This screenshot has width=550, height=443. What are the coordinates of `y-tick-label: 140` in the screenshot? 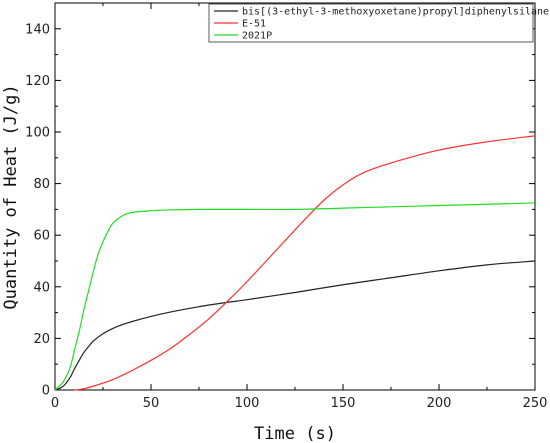 It's located at (37, 29).